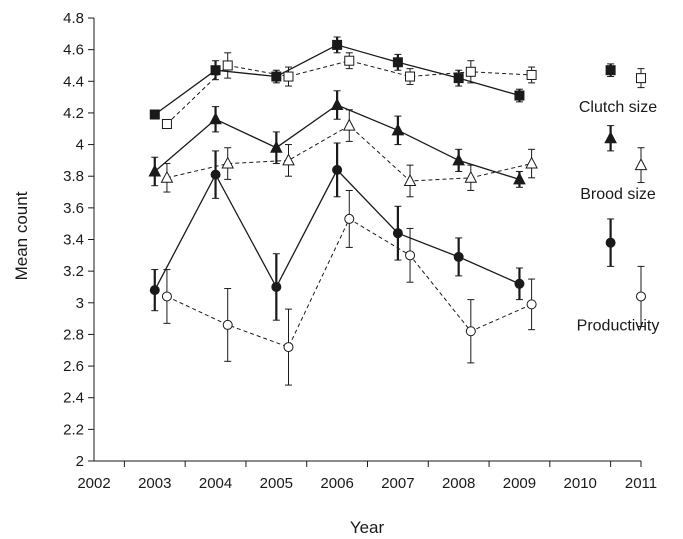 Image resolution: width=683 pixels, height=539 pixels. What do you see at coordinates (73, 334) in the screenshot?
I see `y-tick-label: 2.8` at bounding box center [73, 334].